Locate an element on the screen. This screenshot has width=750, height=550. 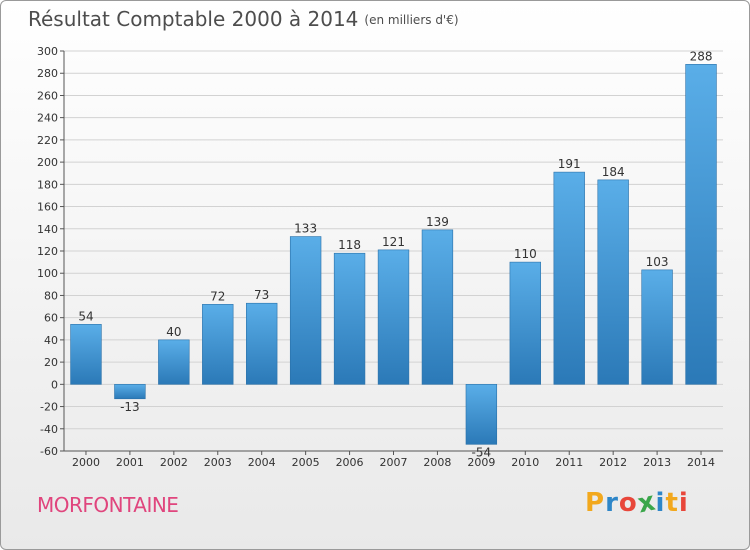
bar-value-label: 184 is located at coordinates (613, 172).